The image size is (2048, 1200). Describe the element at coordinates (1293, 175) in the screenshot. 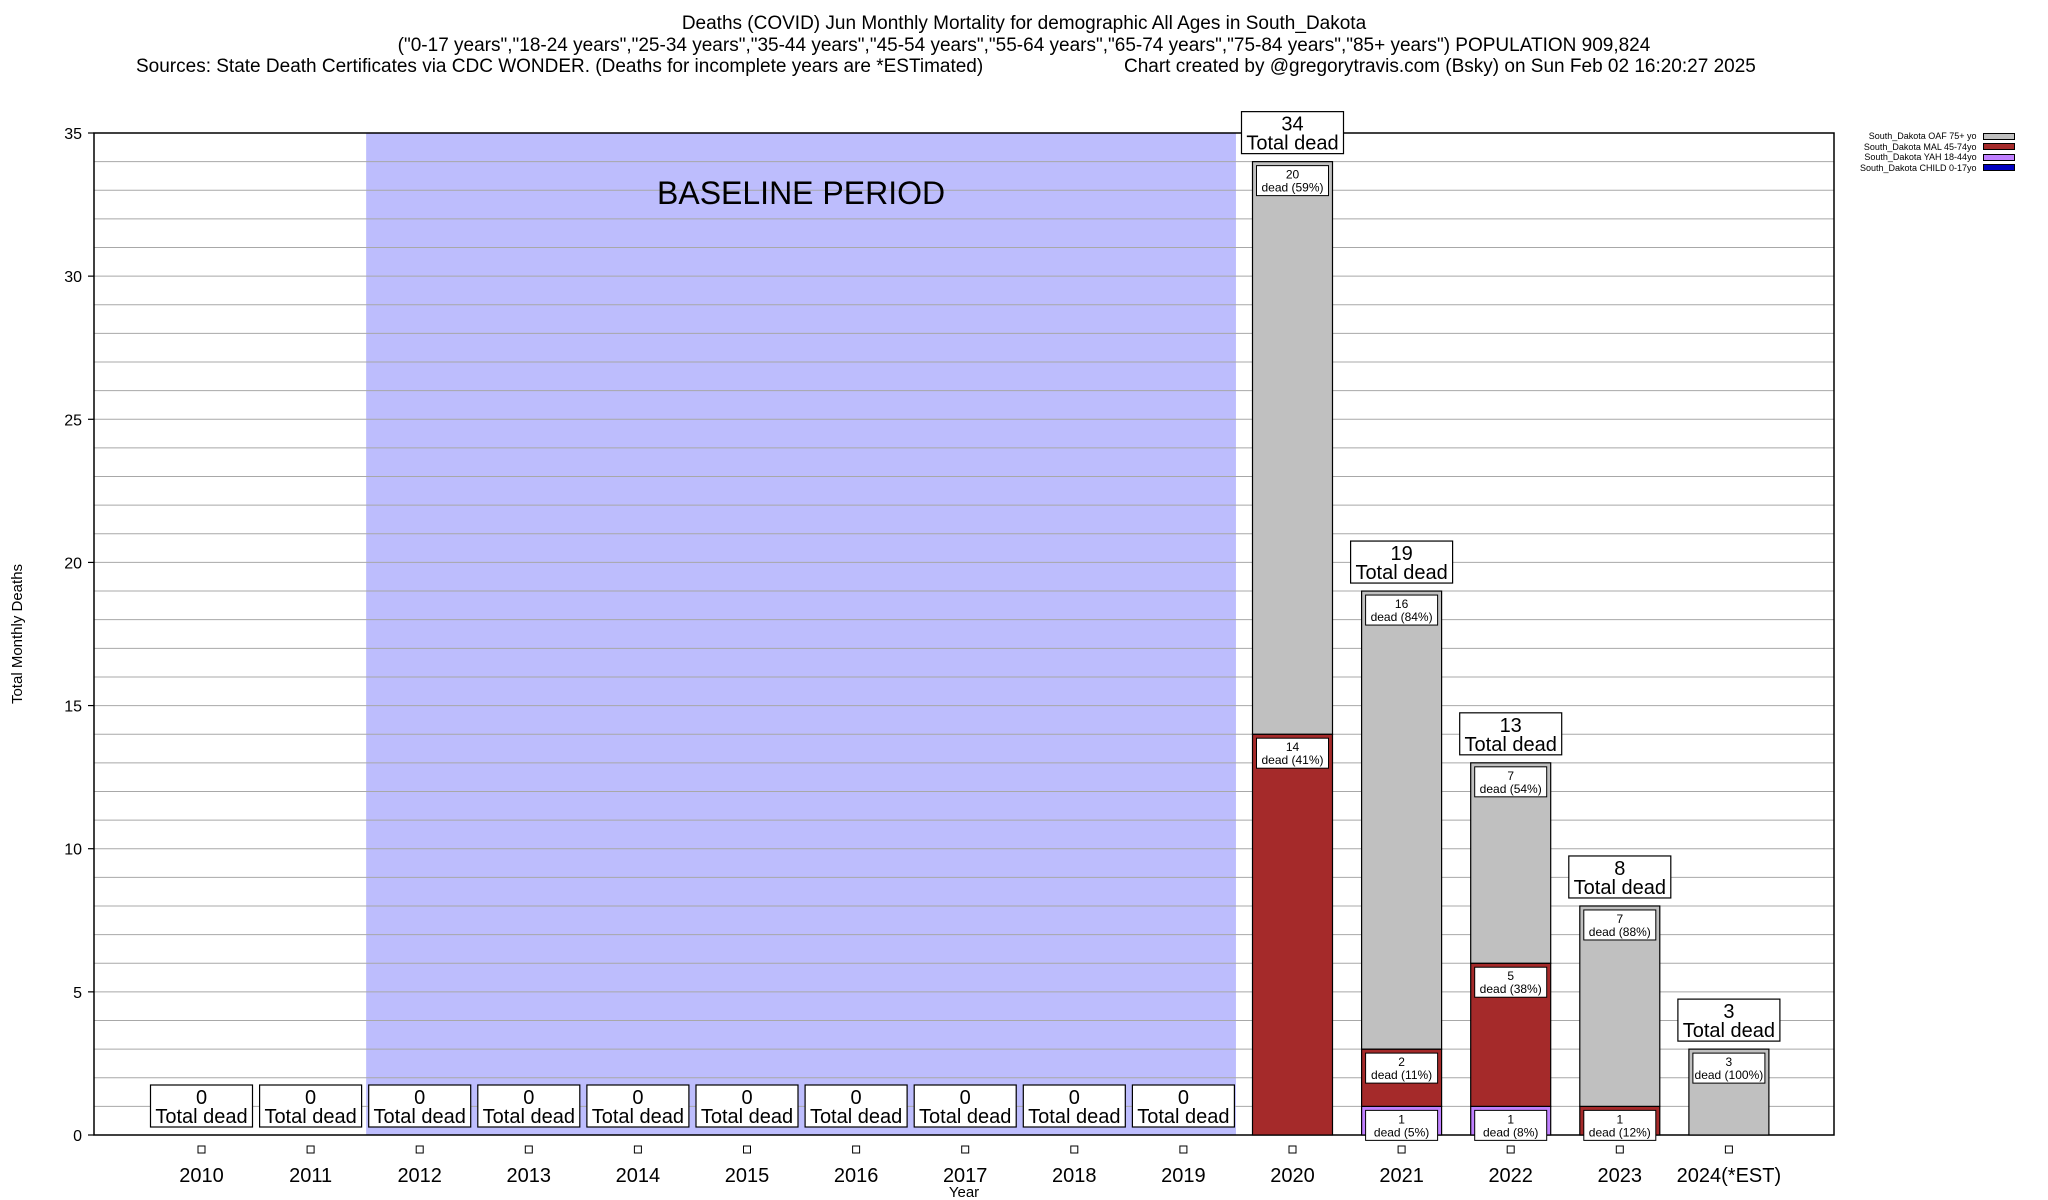

I see `segment-value-label: 20` at that location.